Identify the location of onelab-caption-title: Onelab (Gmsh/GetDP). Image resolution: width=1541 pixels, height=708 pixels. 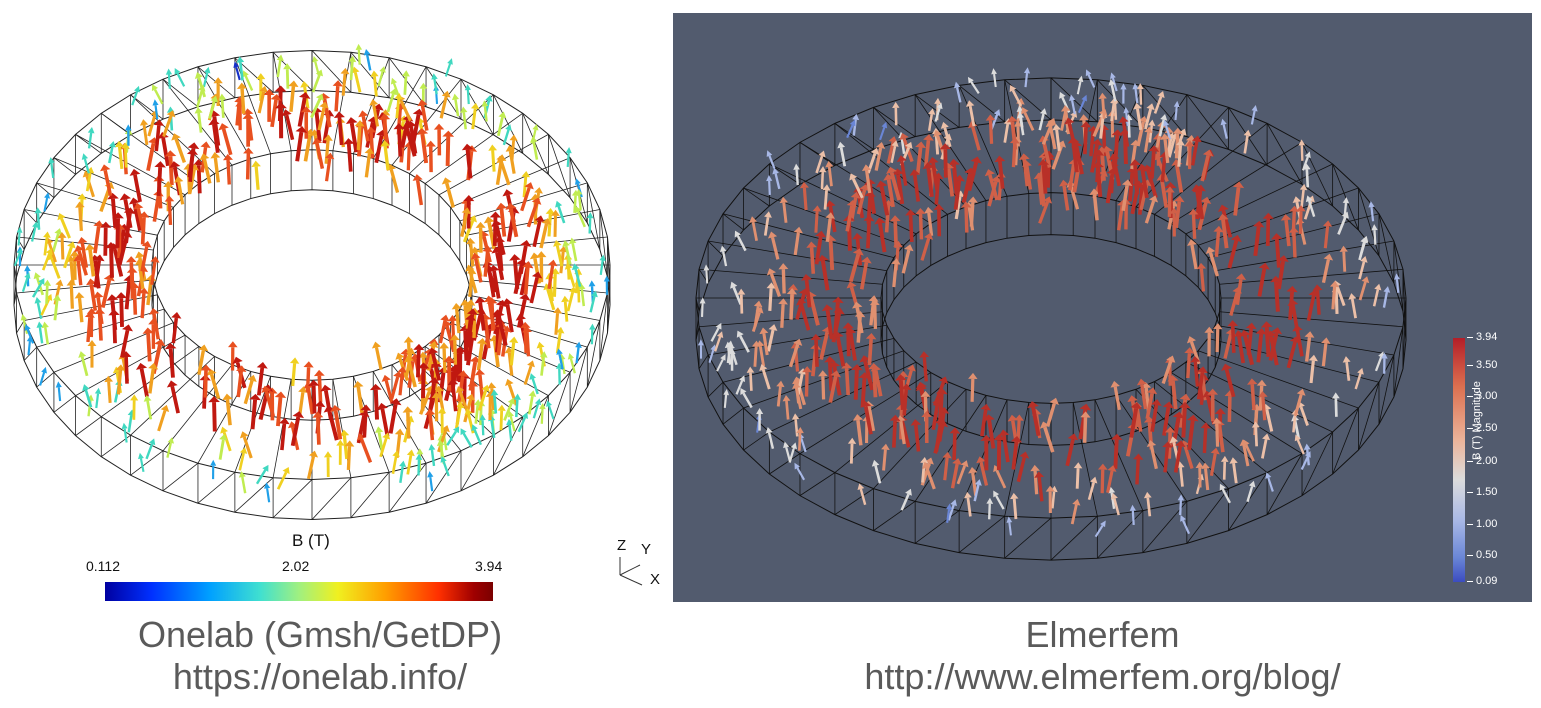
(320, 634).